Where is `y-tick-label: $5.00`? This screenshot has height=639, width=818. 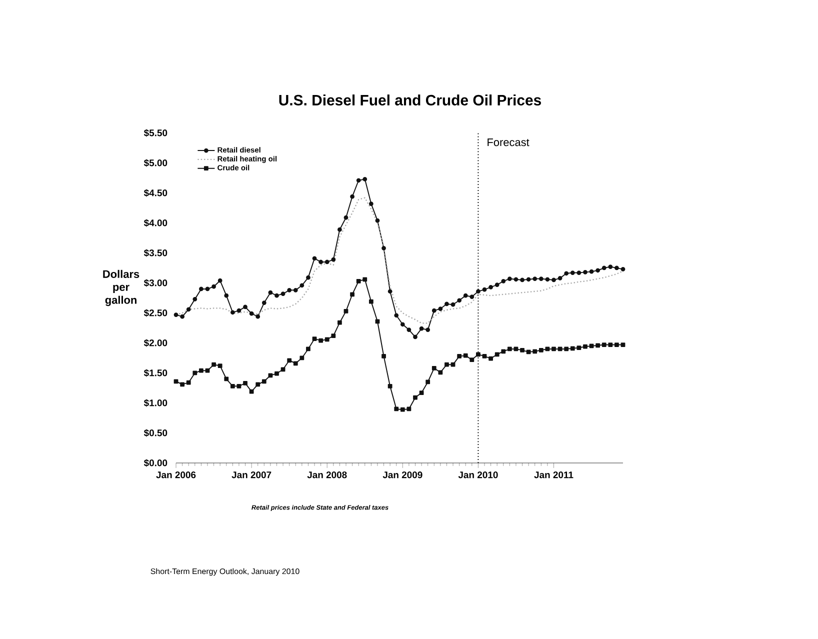 y-tick-label: $5.00 is located at coordinates (156, 163).